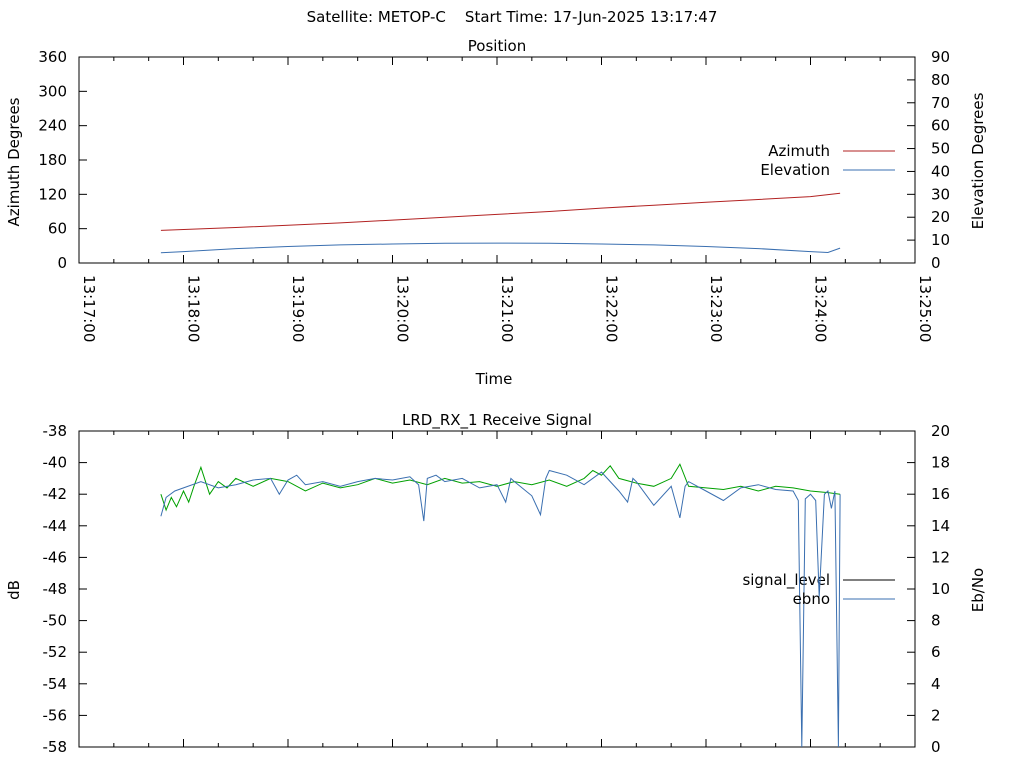 This screenshot has width=1024, height=768. I want to click on receive-signal-y-tick-label: -56, so click(55, 715).